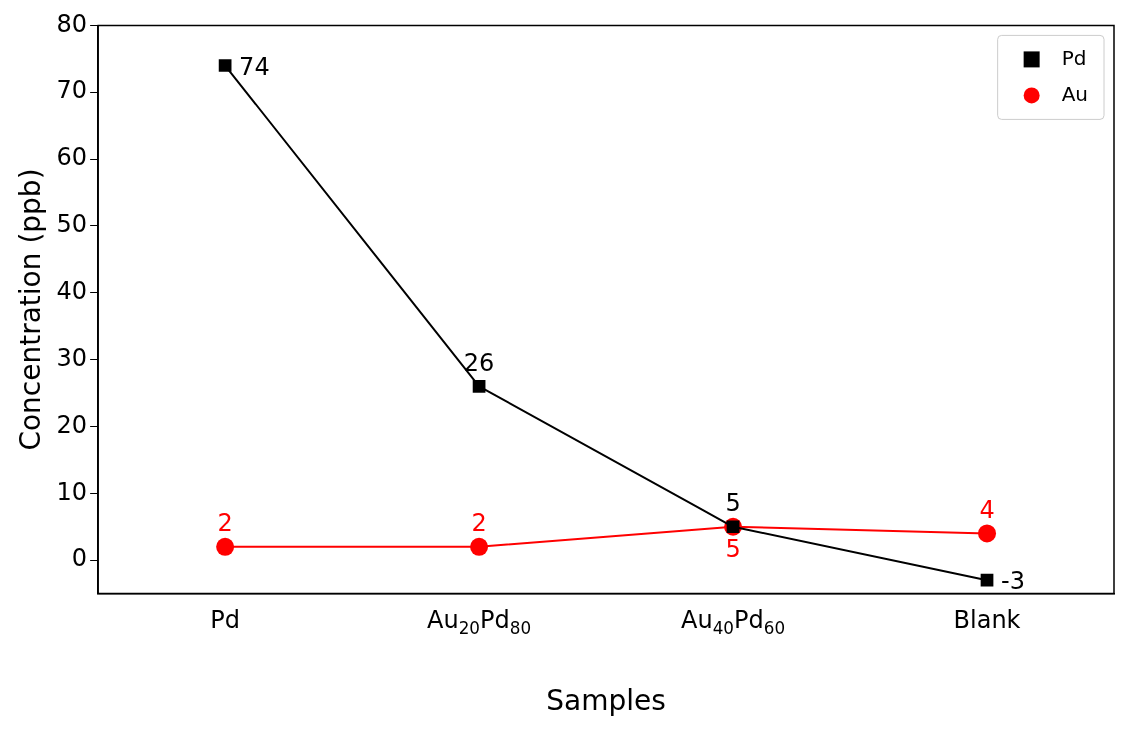 This screenshot has height=743, width=1137. Describe the element at coordinates (1074, 93) in the screenshot. I see `legend-label: Au` at that location.